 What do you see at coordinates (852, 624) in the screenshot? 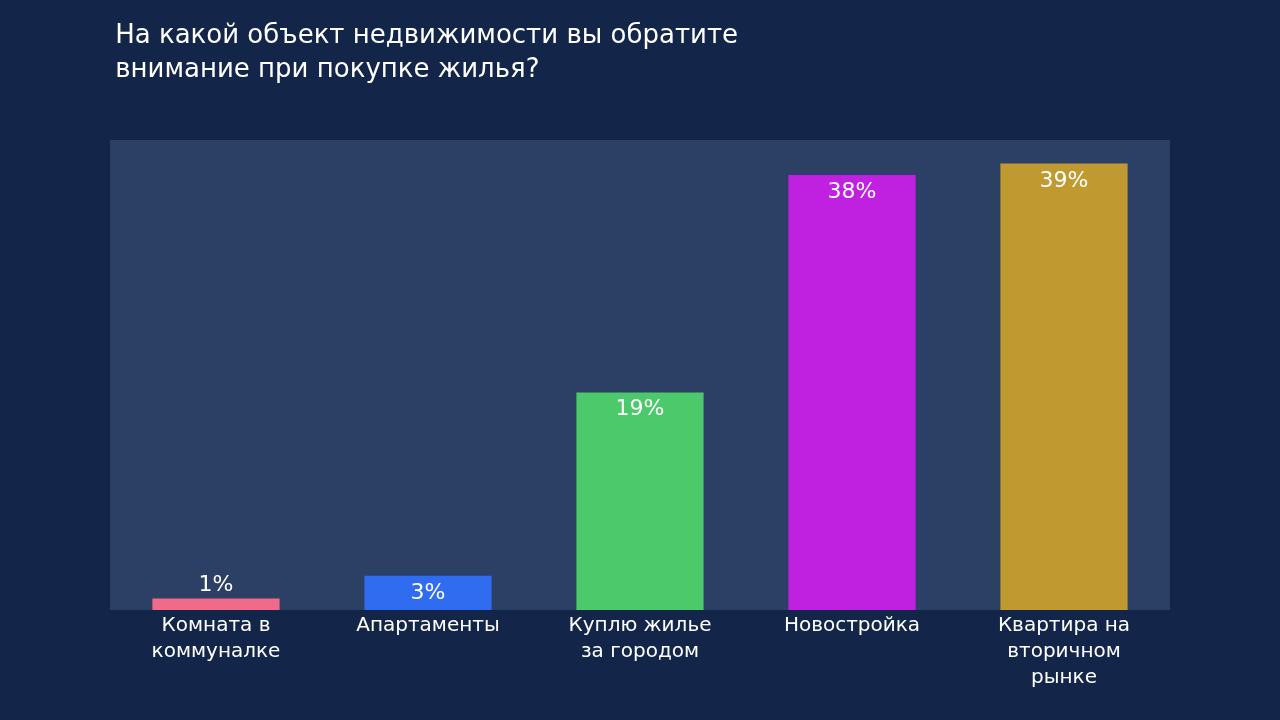
I see `x-tick-label: Новостройка` at bounding box center [852, 624].